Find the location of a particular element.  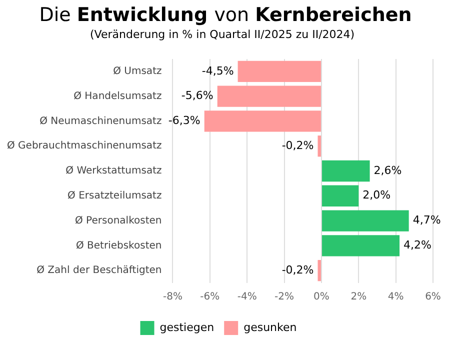

data-label: -4,5% is located at coordinates (218, 71).